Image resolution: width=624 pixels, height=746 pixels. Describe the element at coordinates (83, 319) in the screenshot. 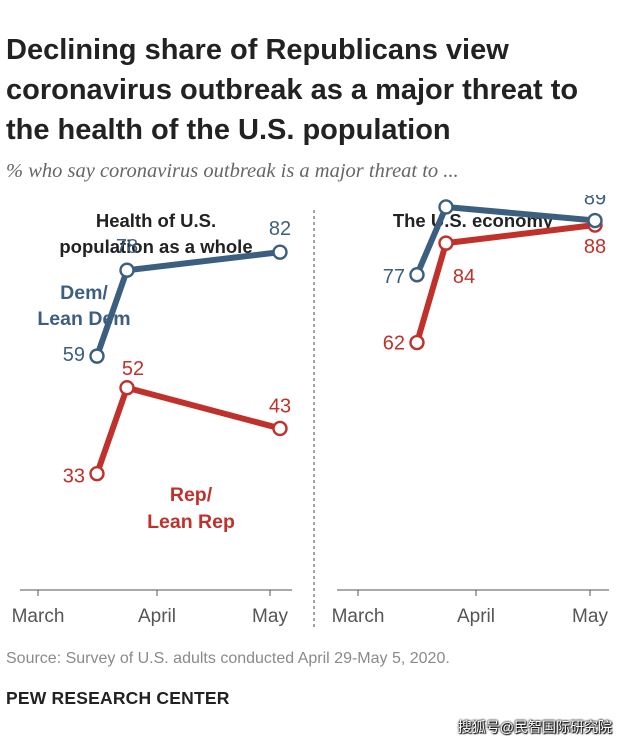

I see `dem-series-label: Lean Dem` at that location.